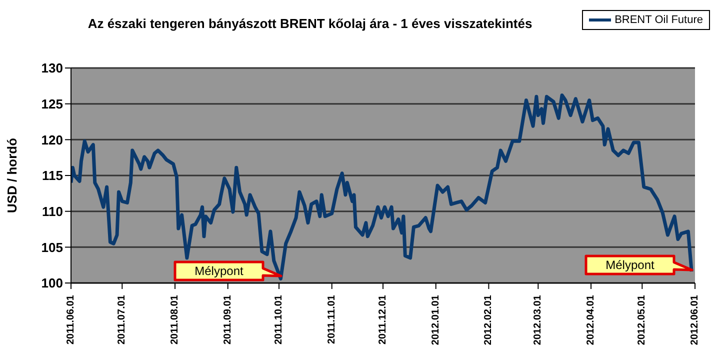 The width and height of the screenshot is (715, 347). What do you see at coordinates (52, 247) in the screenshot?
I see `y-tick-label: 105` at bounding box center [52, 247].